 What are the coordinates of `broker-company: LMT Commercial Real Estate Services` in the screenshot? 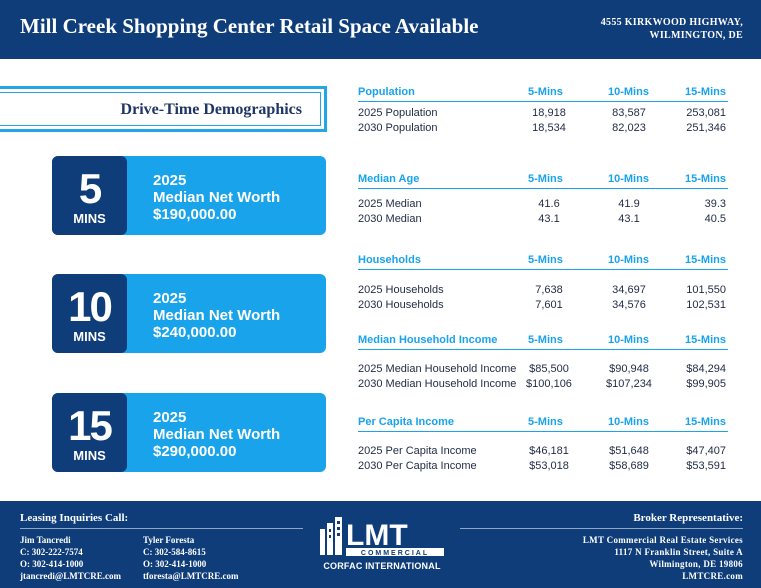 It's located at (662, 540).